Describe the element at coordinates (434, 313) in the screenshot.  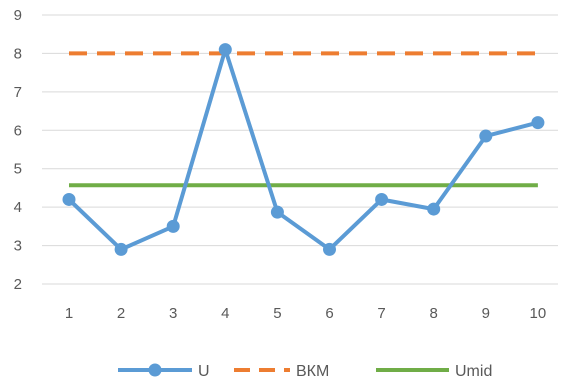
I see `x-tick-label: 8` at that location.